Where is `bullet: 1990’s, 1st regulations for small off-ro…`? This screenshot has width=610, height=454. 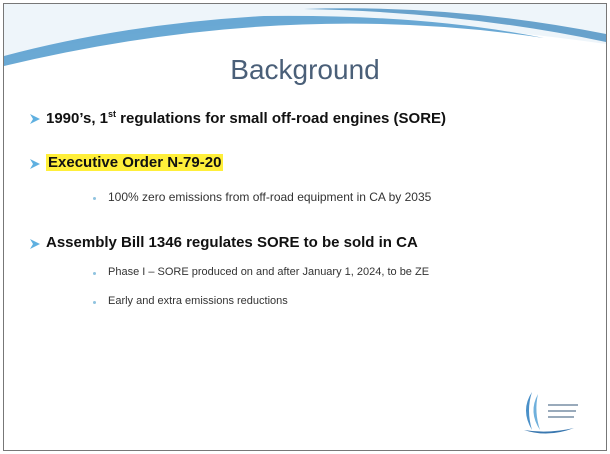
bullet: 1990’s, 1st regulations for small off-ro… is located at coordinates (246, 118).